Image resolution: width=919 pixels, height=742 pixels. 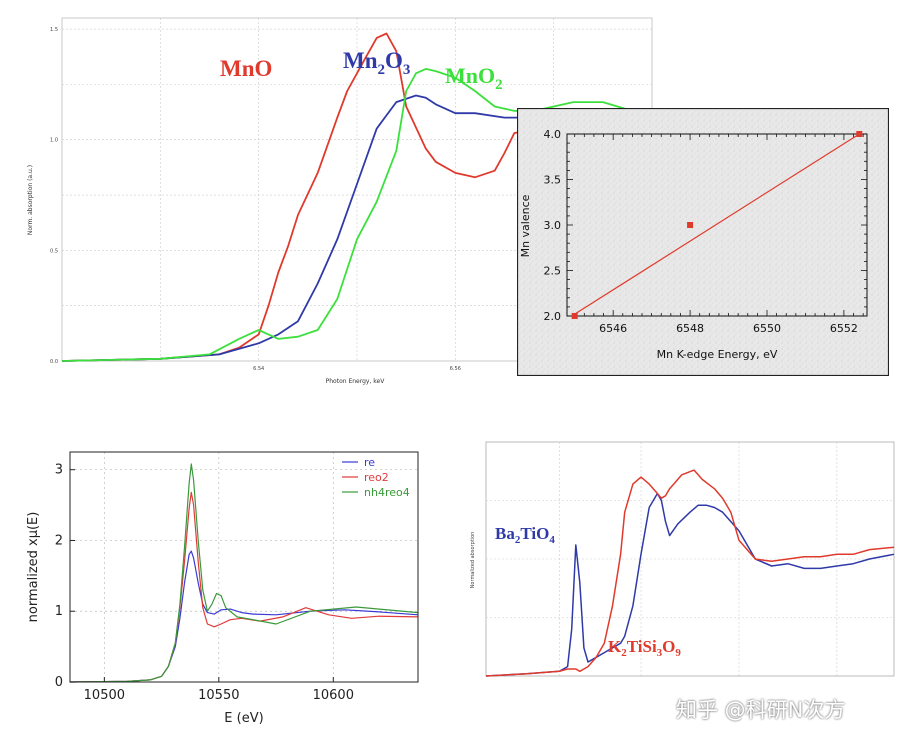 I want to click on re-legend-label: re, so click(x=369, y=462).